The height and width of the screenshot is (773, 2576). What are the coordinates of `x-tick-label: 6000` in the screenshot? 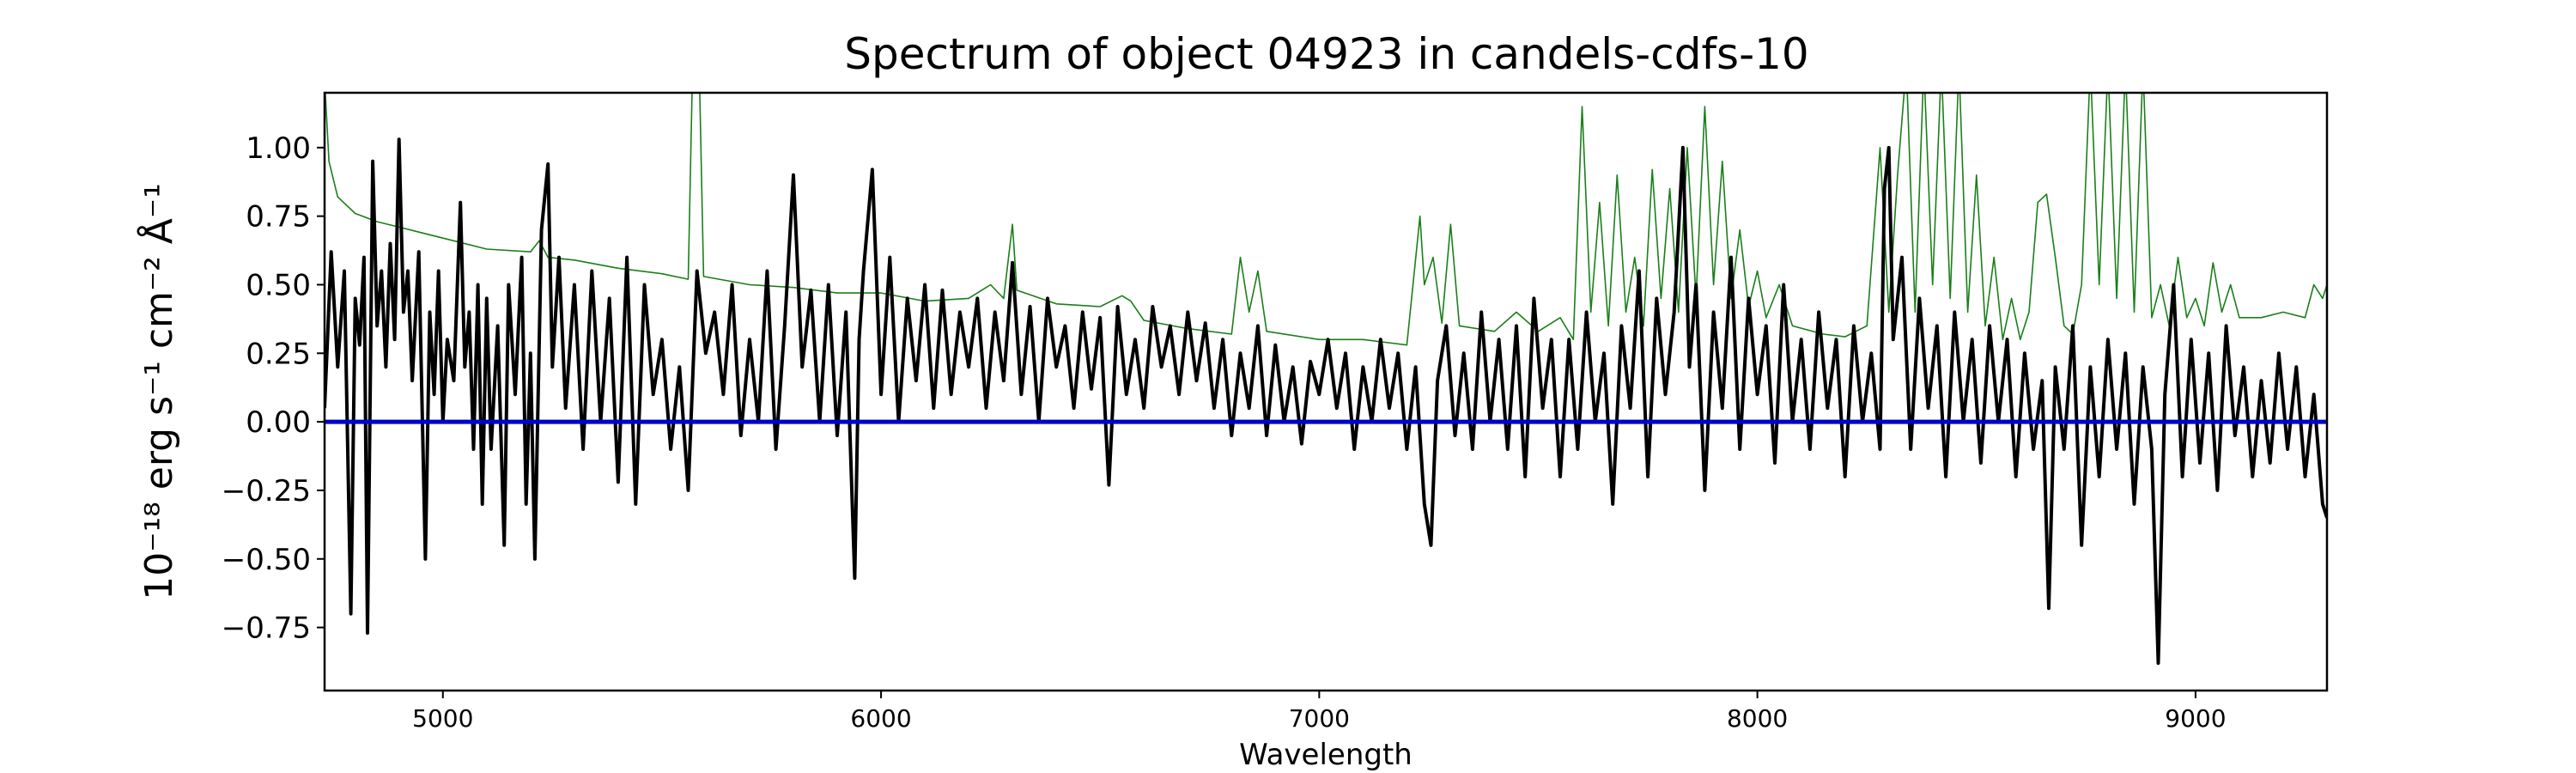 It's located at (881, 718).